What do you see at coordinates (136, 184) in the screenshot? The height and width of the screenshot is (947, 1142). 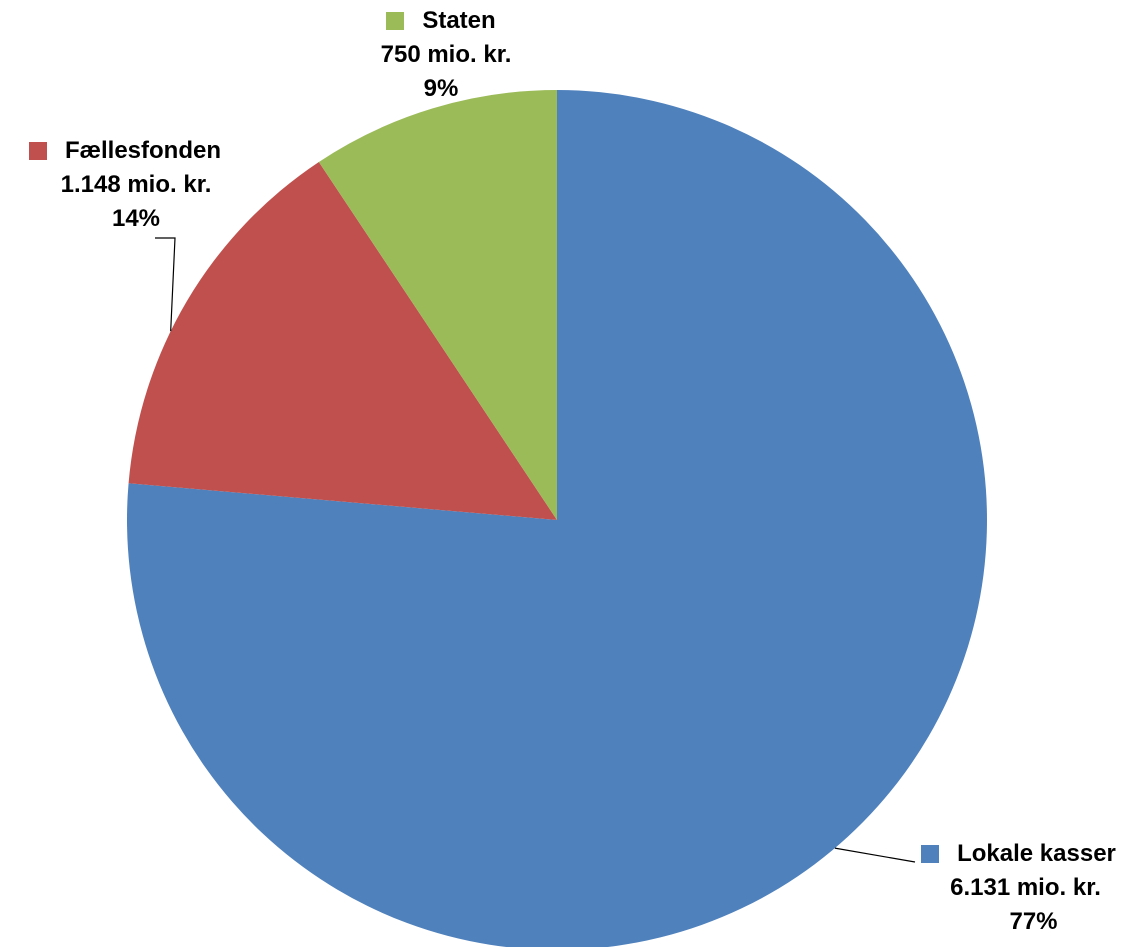 I see `slice-value: 1.148 mio. kr.` at bounding box center [136, 184].